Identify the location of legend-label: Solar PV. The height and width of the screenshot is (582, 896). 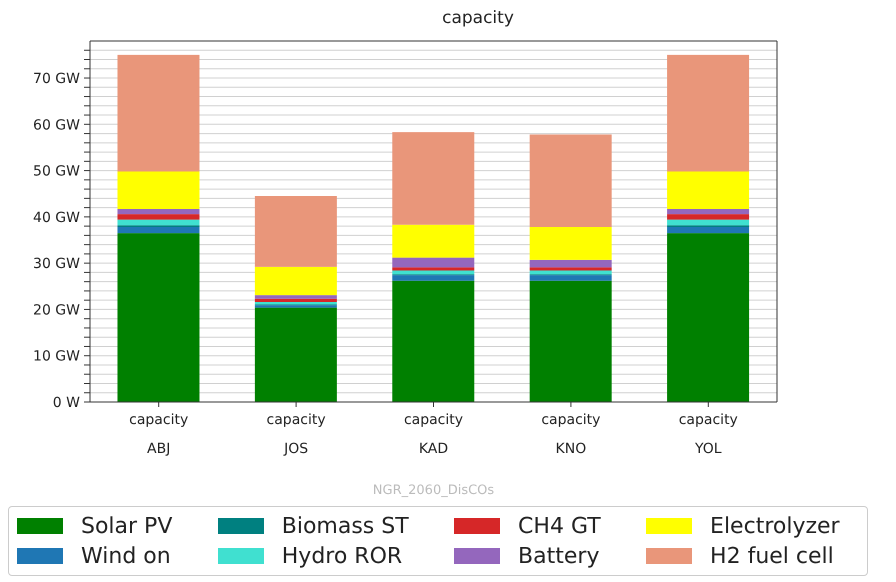
(127, 526).